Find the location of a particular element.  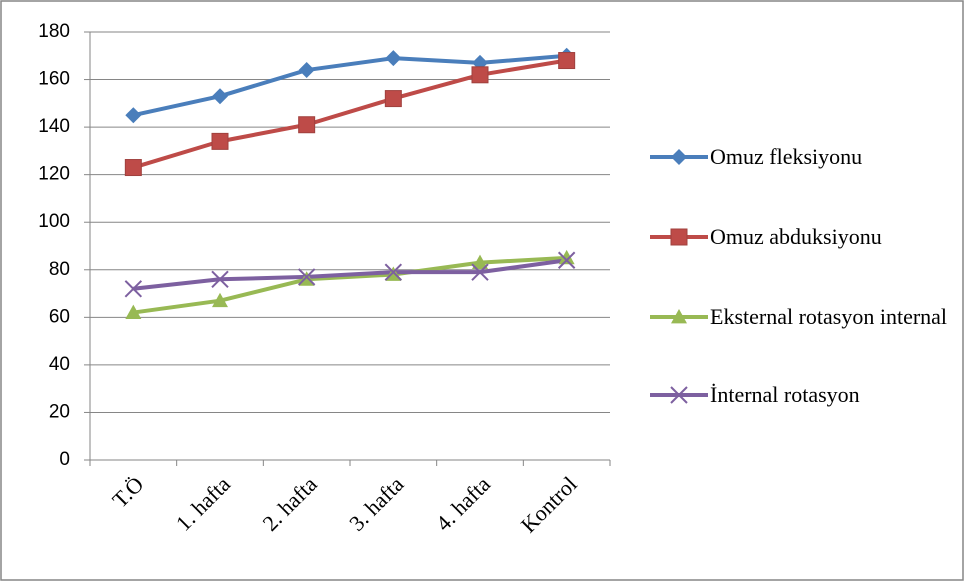

legend-entry: Omuz abduksiyonu is located at coordinates (801, 237).